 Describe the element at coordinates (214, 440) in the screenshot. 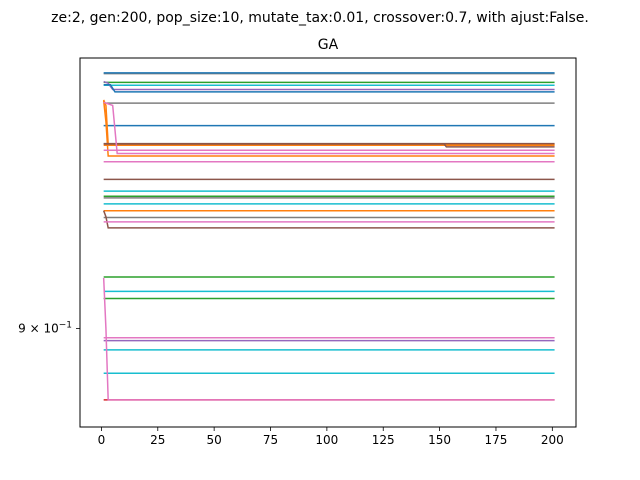

I see `x-tick-label: 50` at that location.